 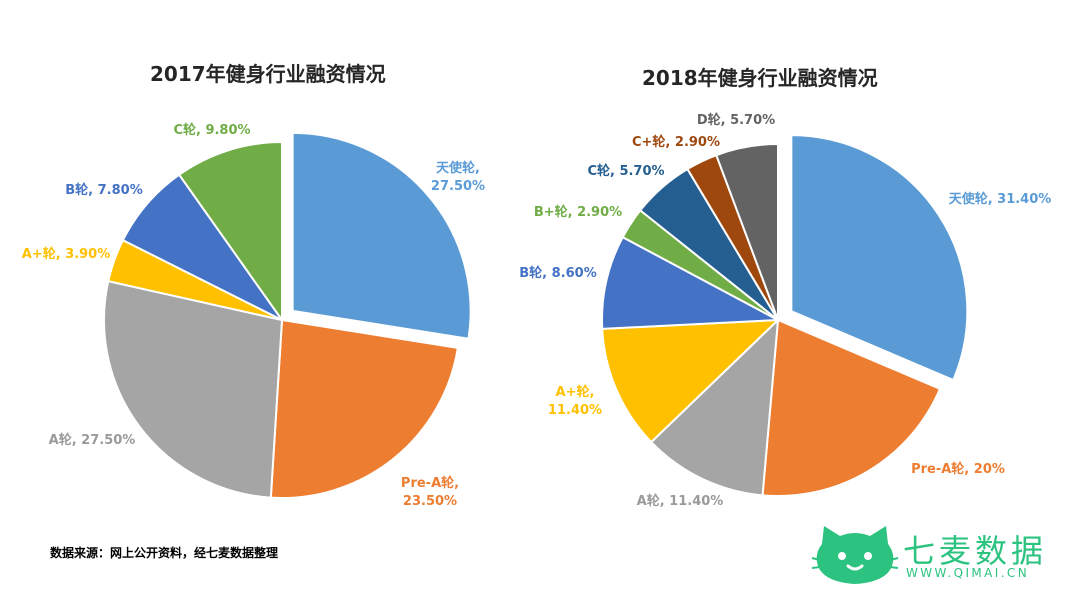 What do you see at coordinates (625, 171) in the screenshot?
I see `data-label-c轮: C轮, 5.70%` at bounding box center [625, 171].